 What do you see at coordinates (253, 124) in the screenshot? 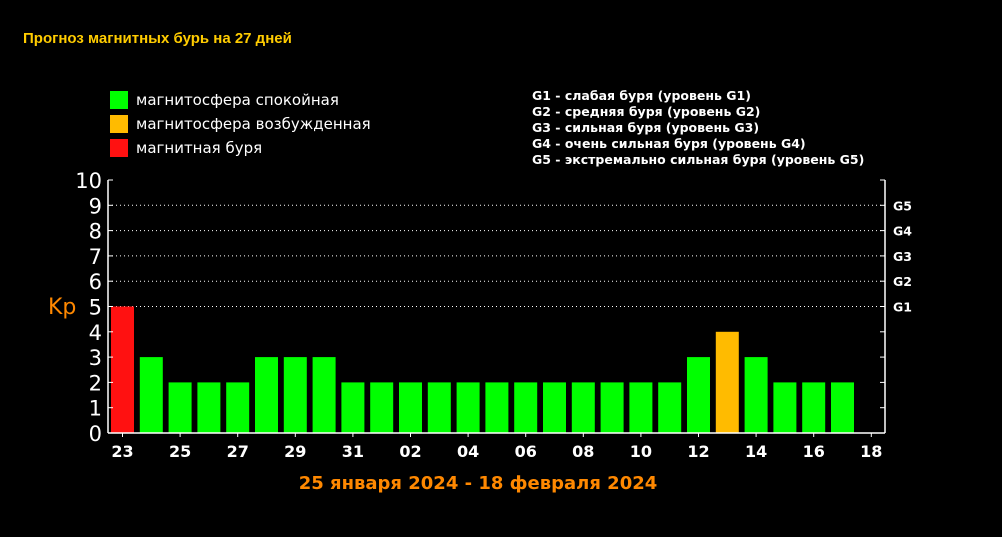
I see `legend-label-excited: магнитосфера возбужденная` at bounding box center [253, 124].